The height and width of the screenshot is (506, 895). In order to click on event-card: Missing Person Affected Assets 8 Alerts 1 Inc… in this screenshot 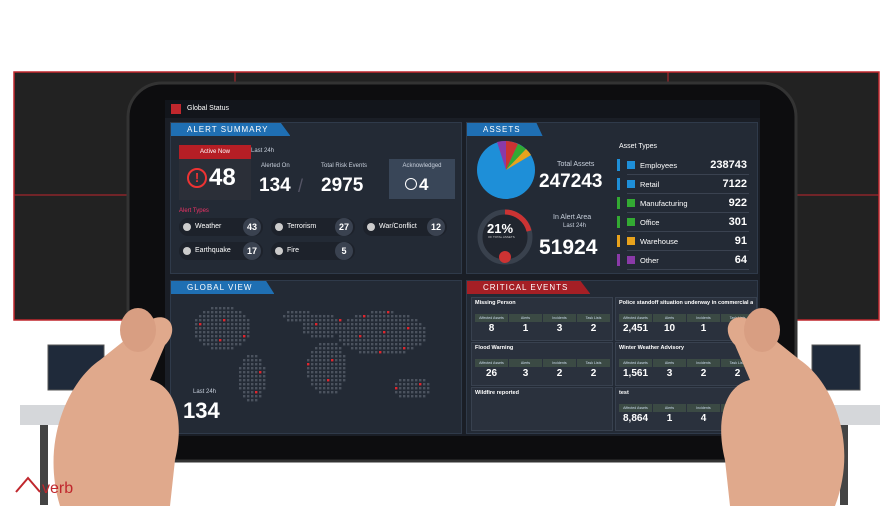, I will do `click(542, 319)`.